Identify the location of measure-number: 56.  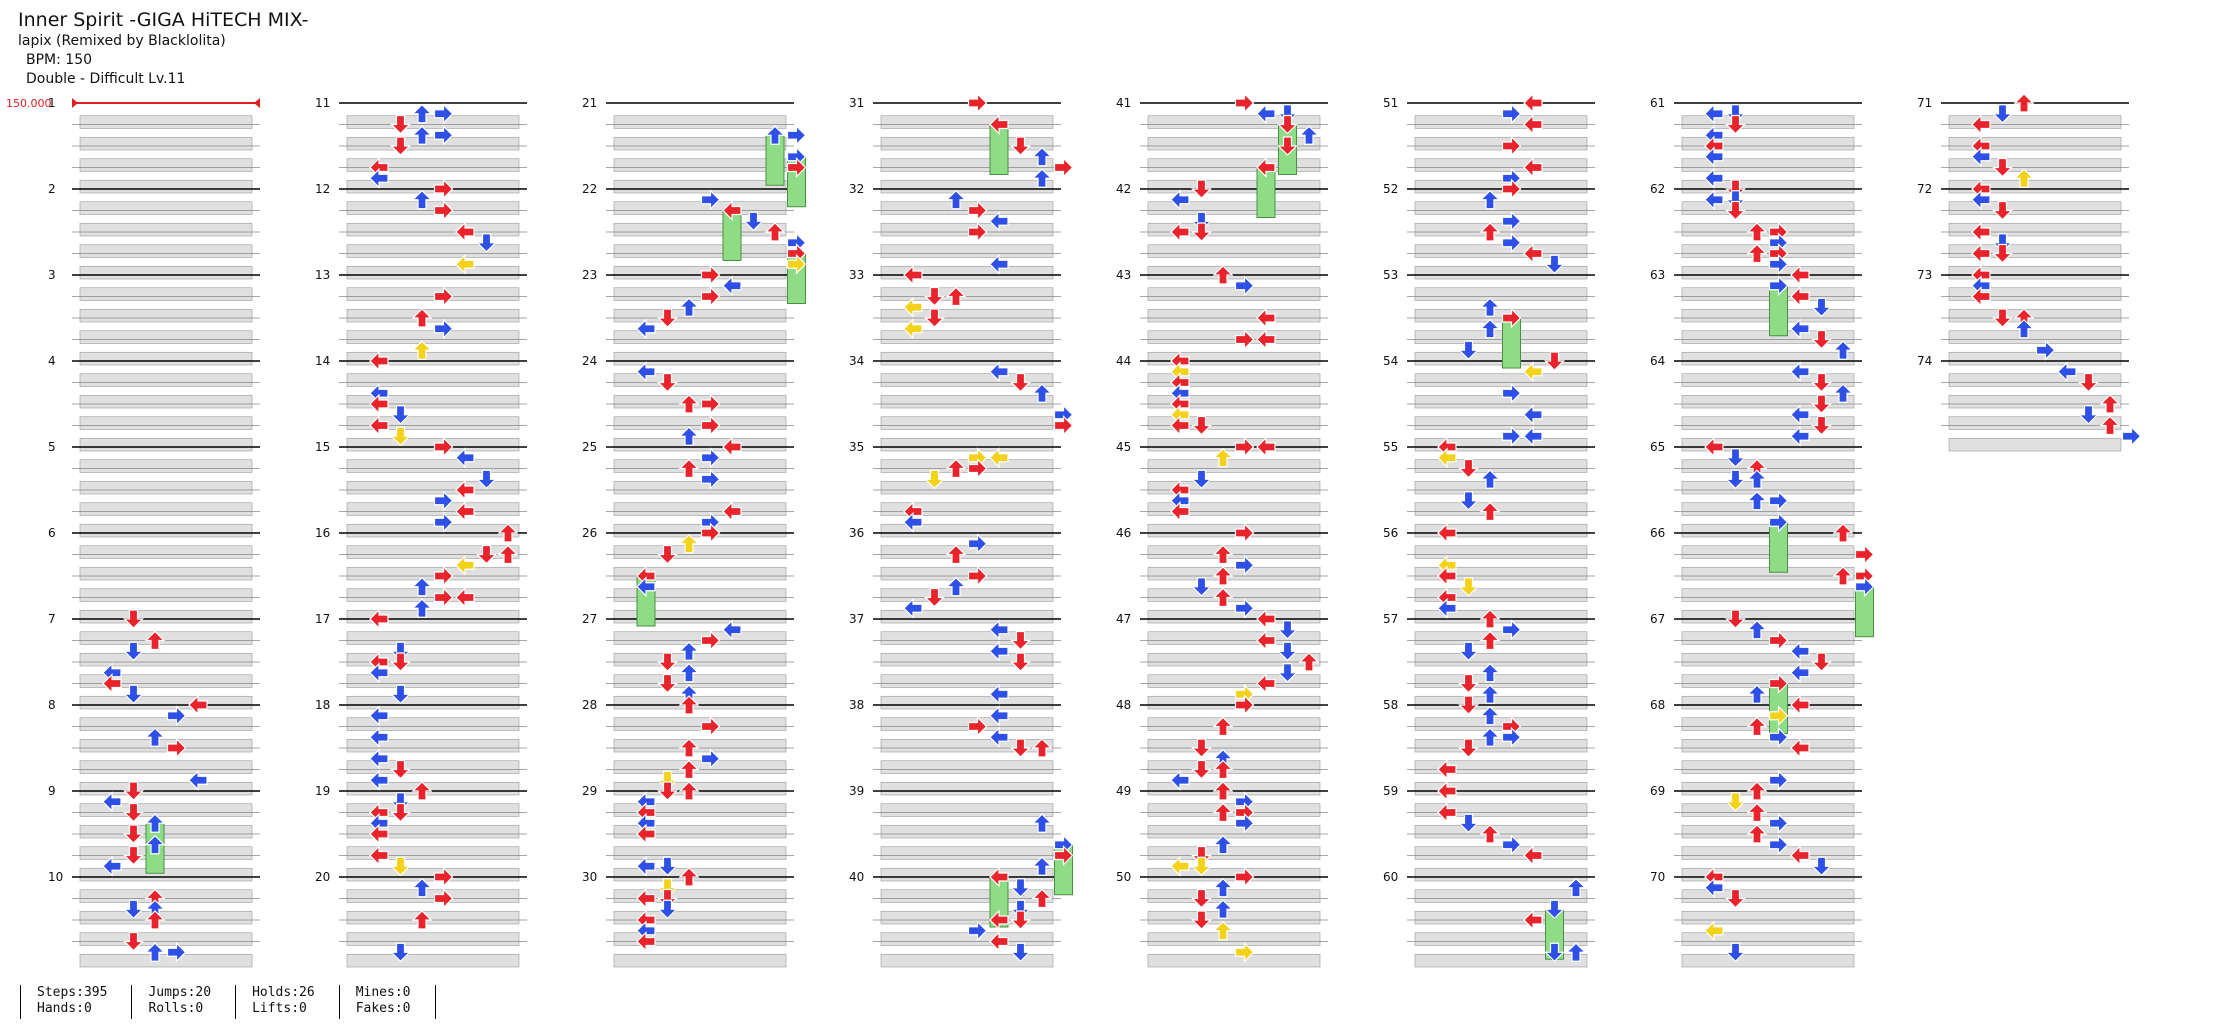
(1390, 533).